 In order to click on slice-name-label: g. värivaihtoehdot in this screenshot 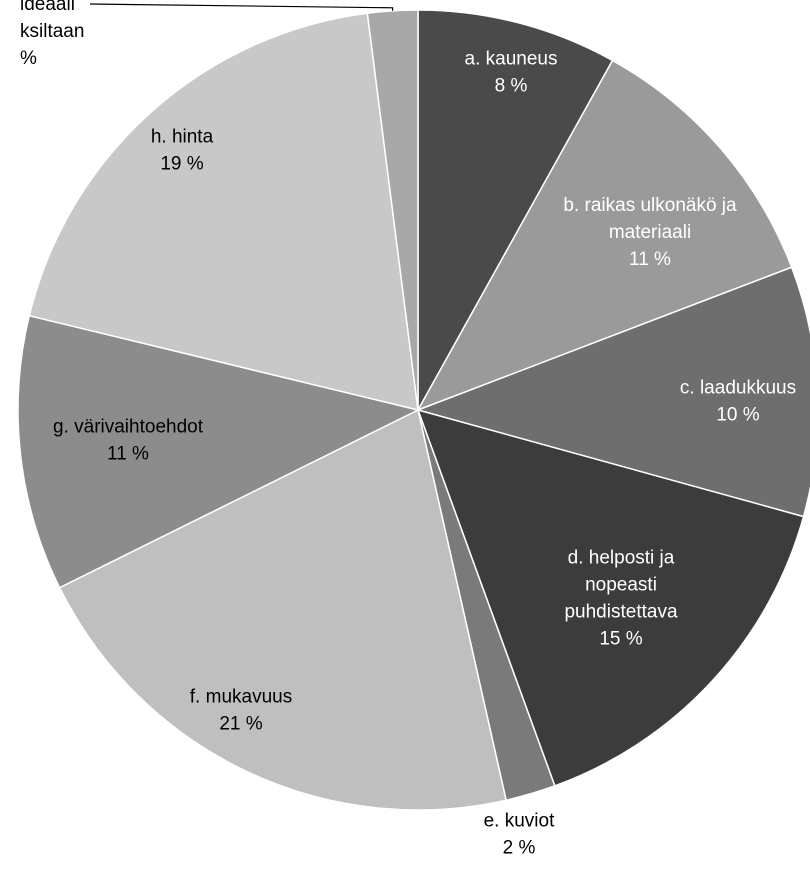, I will do `click(128, 427)`.